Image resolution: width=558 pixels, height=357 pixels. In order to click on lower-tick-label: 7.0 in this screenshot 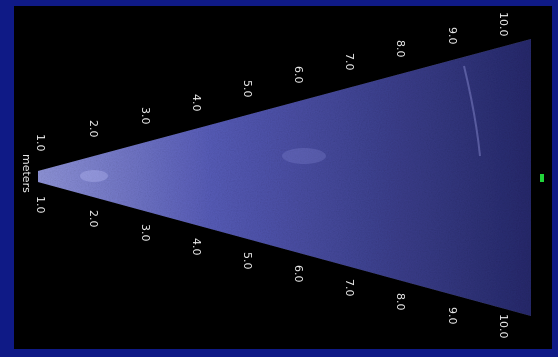, I will do `click(349, 288)`.